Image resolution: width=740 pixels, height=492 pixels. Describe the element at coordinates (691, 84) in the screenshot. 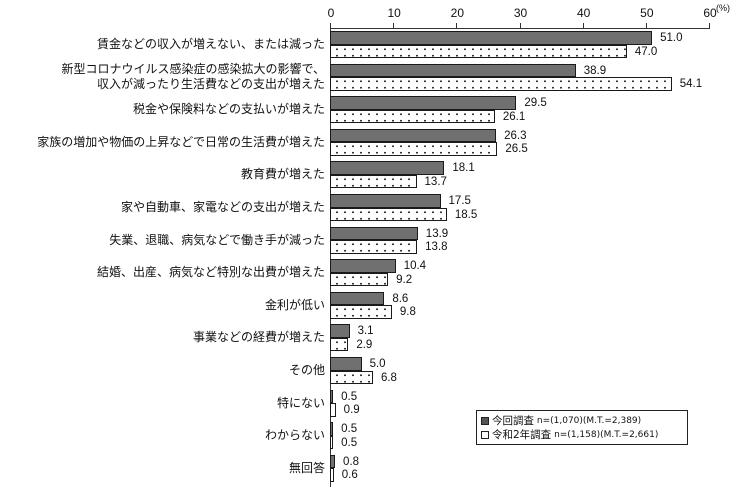

I see `value-label-previous: 54.1` at that location.